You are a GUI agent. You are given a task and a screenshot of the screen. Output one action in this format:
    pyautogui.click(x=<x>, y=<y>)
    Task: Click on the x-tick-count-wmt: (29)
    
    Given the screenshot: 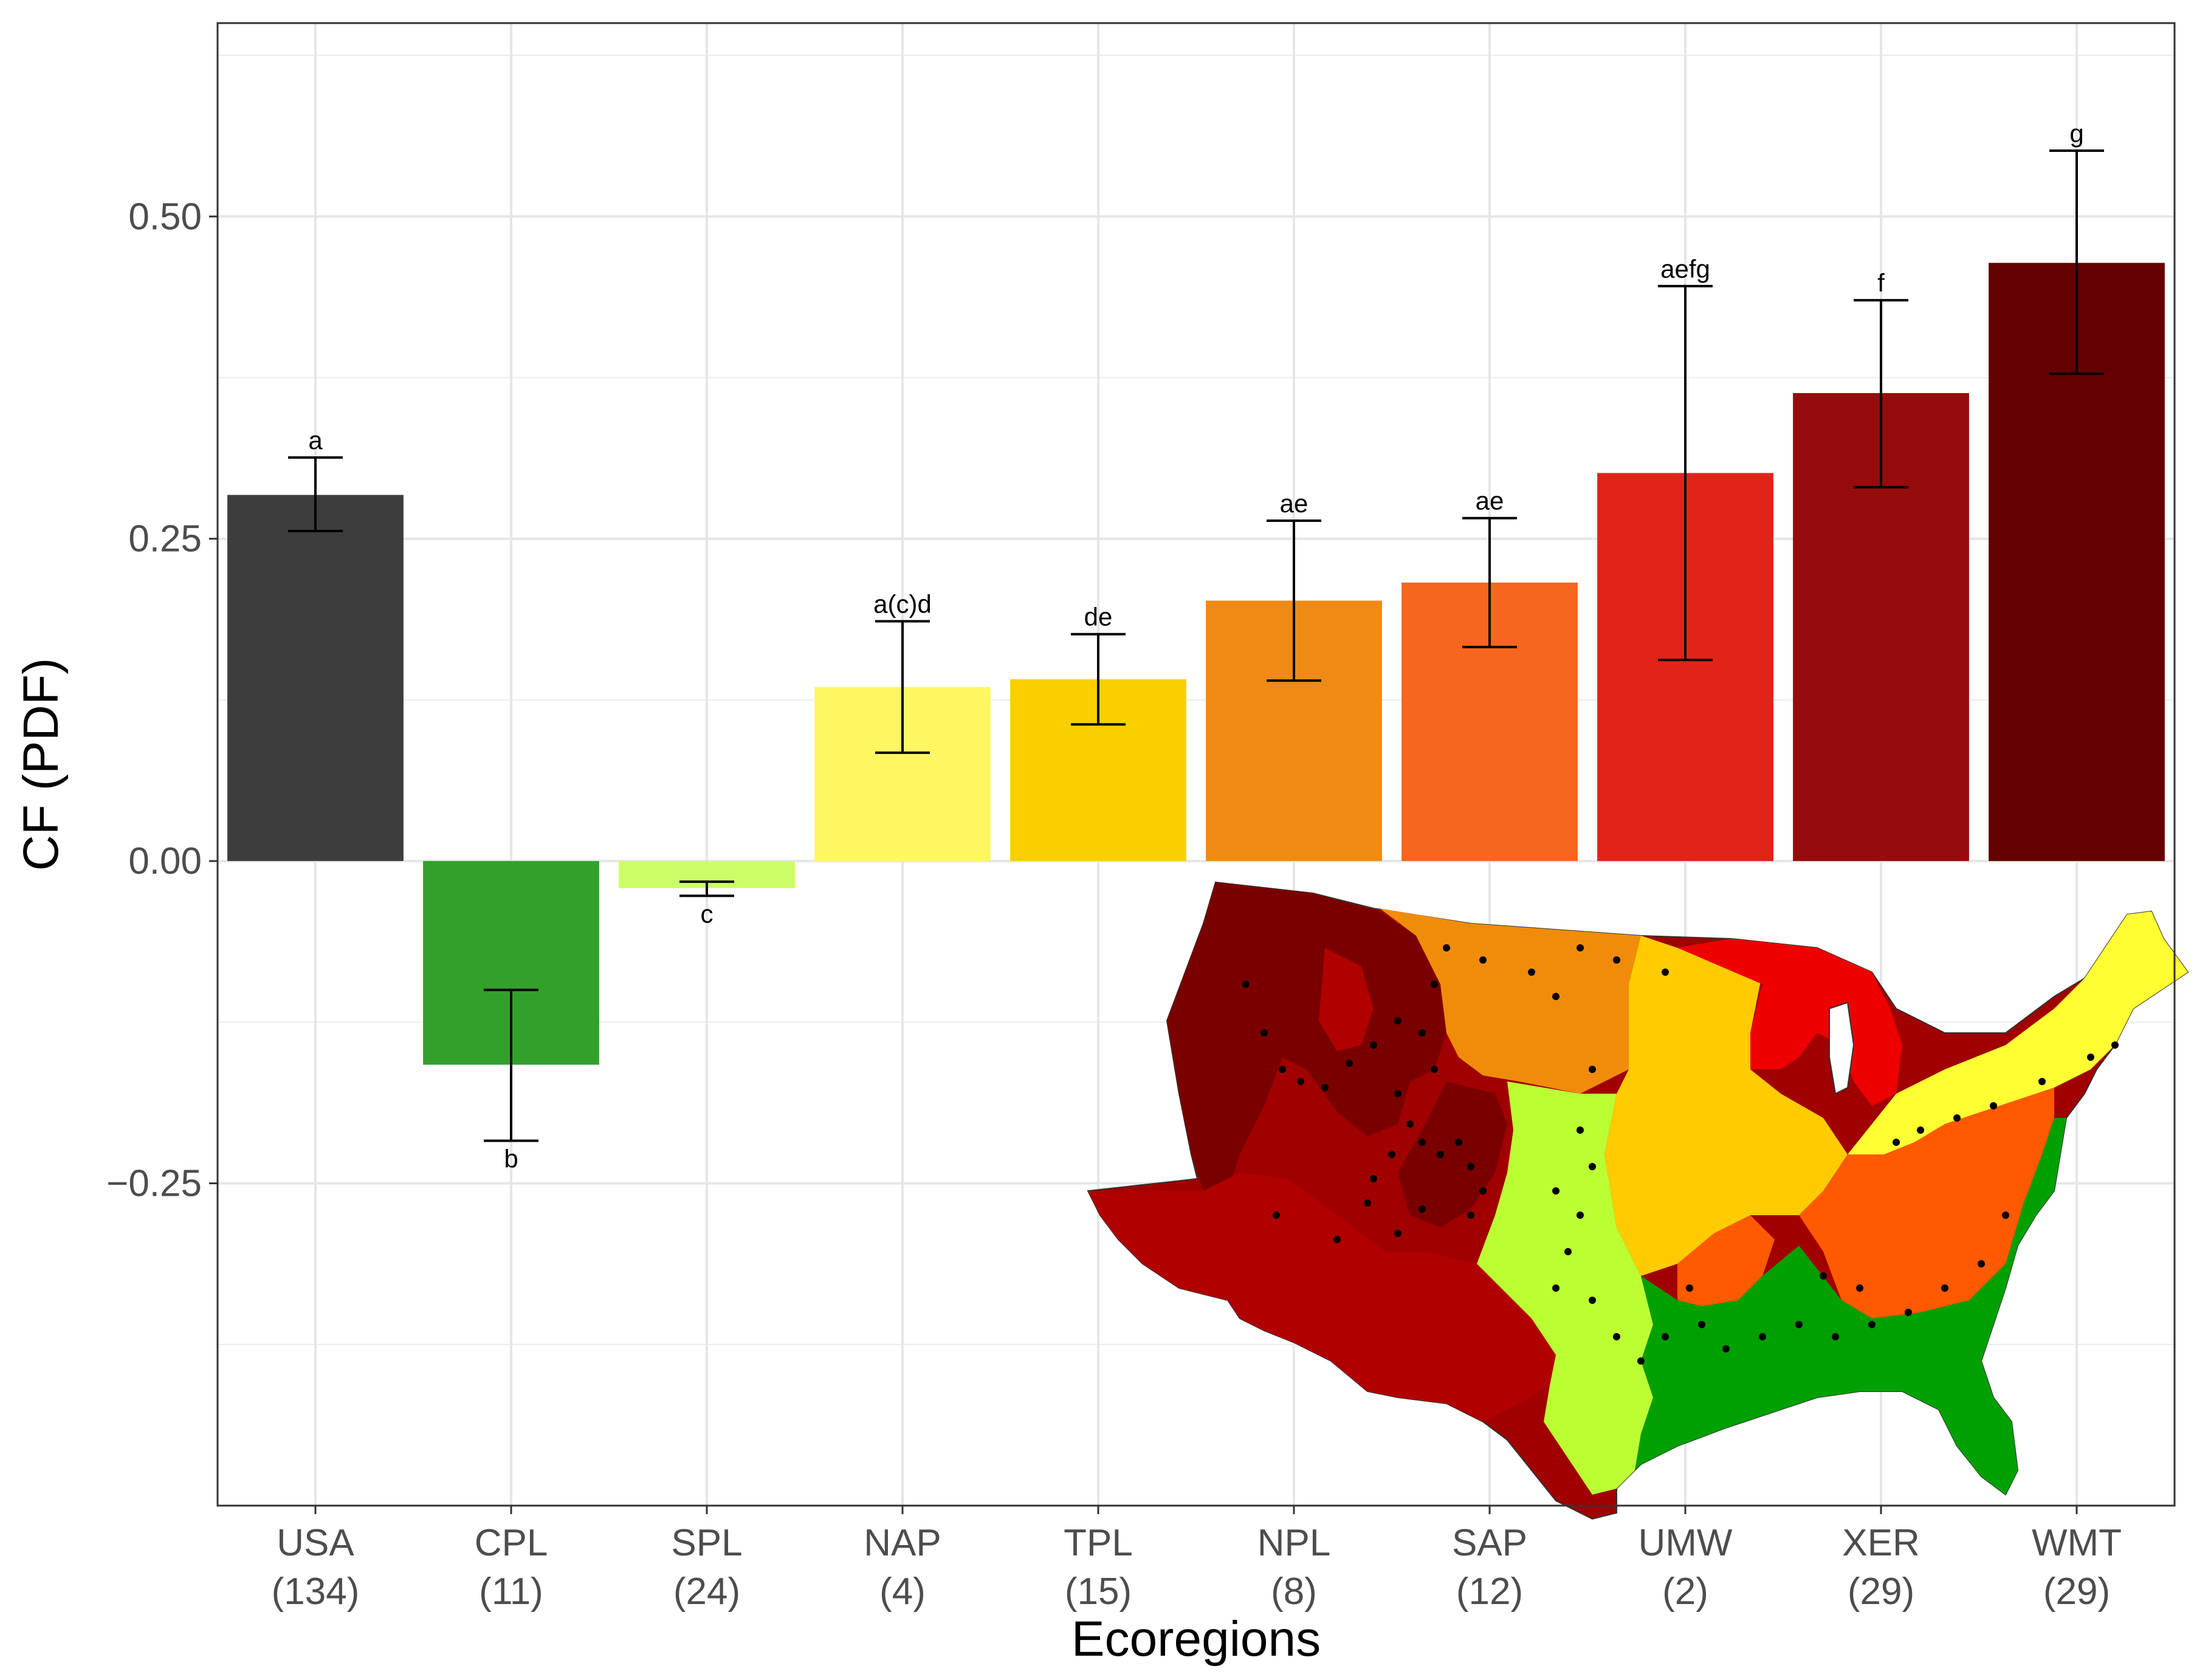 What is the action you would take?
    pyautogui.click(x=2076, y=1592)
    